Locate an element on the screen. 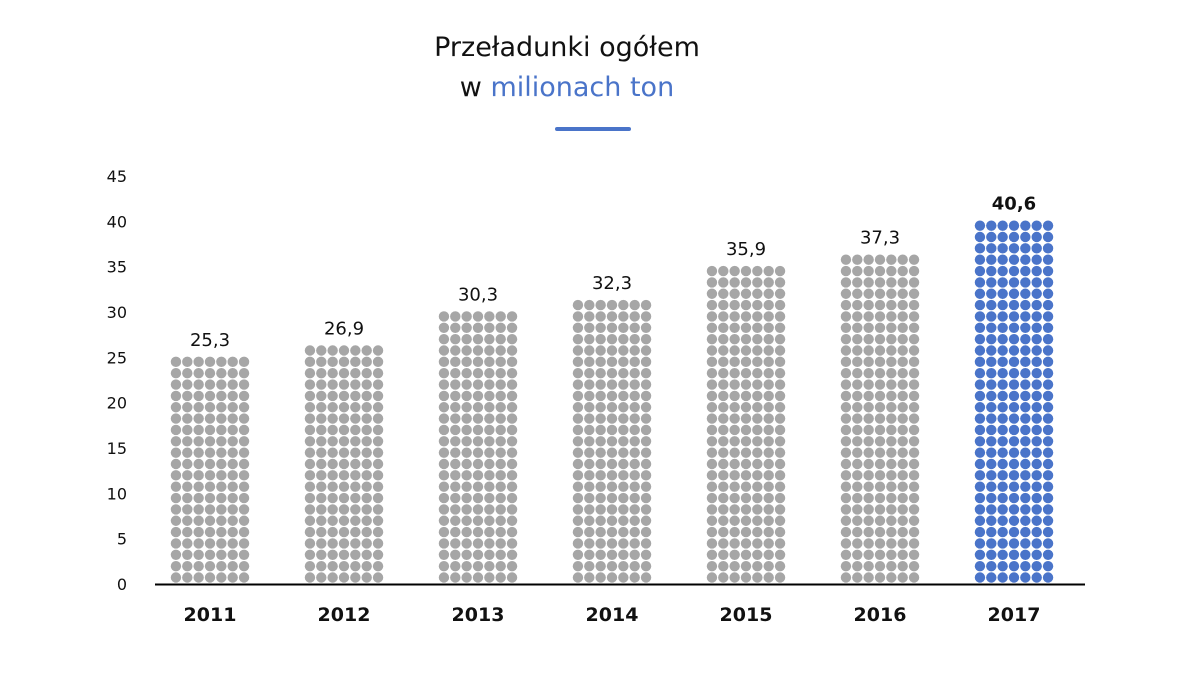  bar-2016 is located at coordinates (880, 418).